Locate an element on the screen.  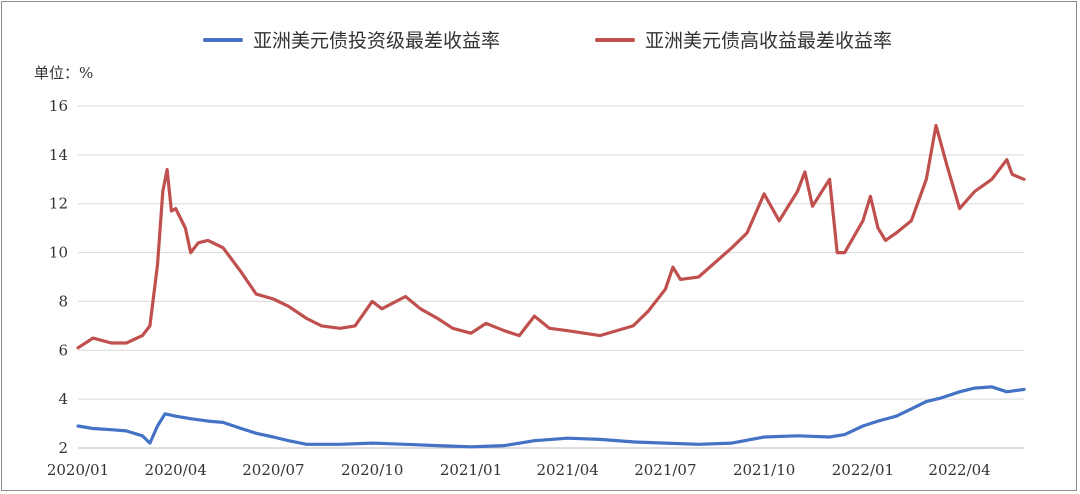
legend-label-hy: 亚洲美元债高收益最差收益率 is located at coordinates (769, 41).